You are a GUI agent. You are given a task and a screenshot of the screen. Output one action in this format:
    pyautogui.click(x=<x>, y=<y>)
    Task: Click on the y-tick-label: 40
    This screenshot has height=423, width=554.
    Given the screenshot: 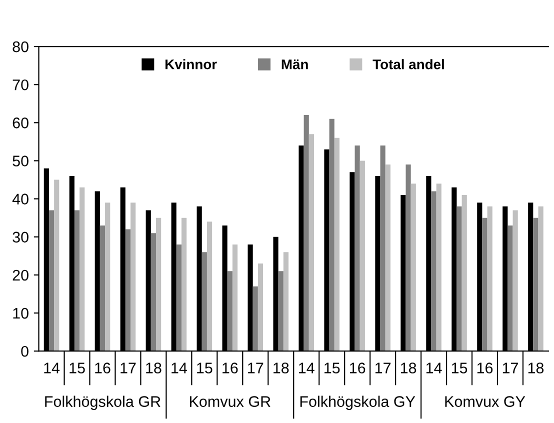 What is the action you would take?
    pyautogui.click(x=20, y=199)
    